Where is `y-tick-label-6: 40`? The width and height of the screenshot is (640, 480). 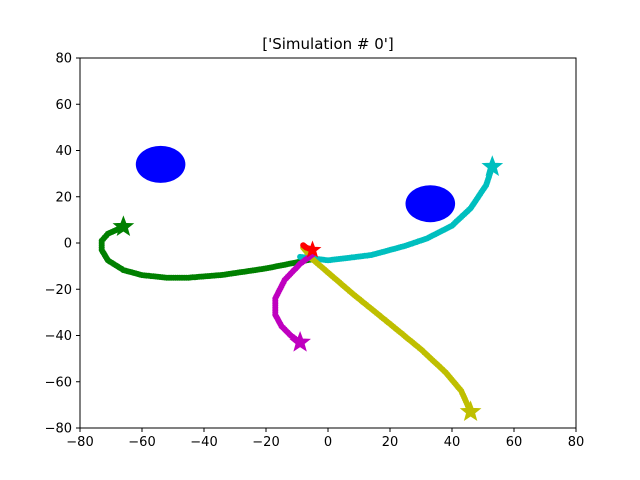
y-tick-label-6: 40 is located at coordinates (63, 151).